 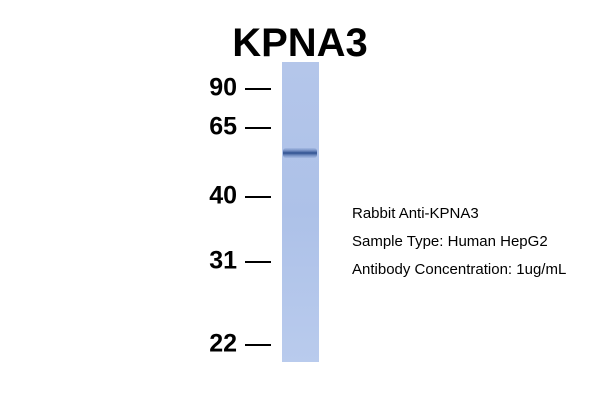 What do you see at coordinates (223, 127) in the screenshot?
I see `marker-label: 65` at bounding box center [223, 127].